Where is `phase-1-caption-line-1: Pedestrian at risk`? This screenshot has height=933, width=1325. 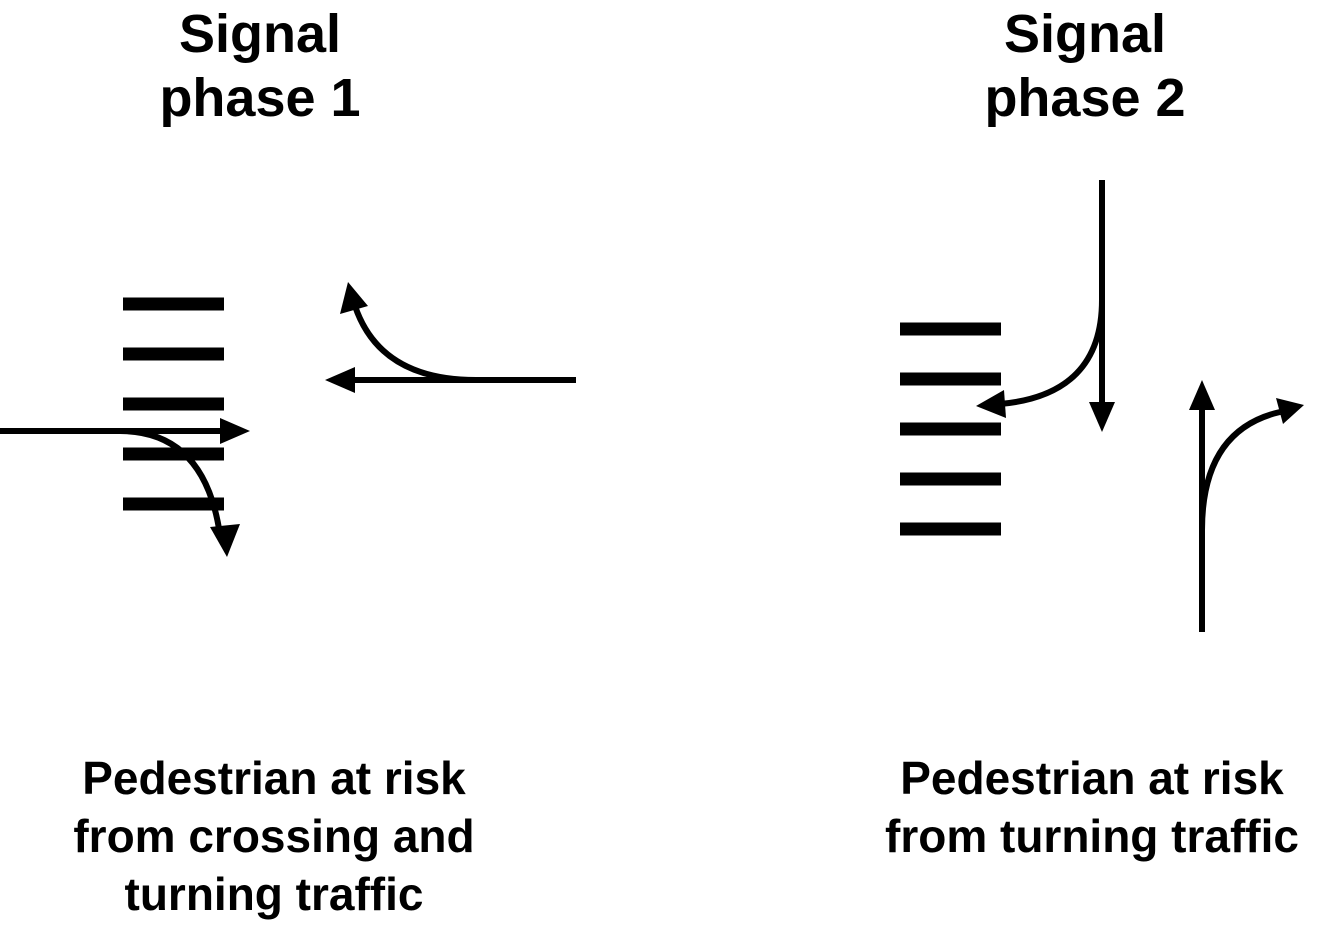
phase-1-caption-line-1: Pedestrian at risk is located at coordinates (274, 778).